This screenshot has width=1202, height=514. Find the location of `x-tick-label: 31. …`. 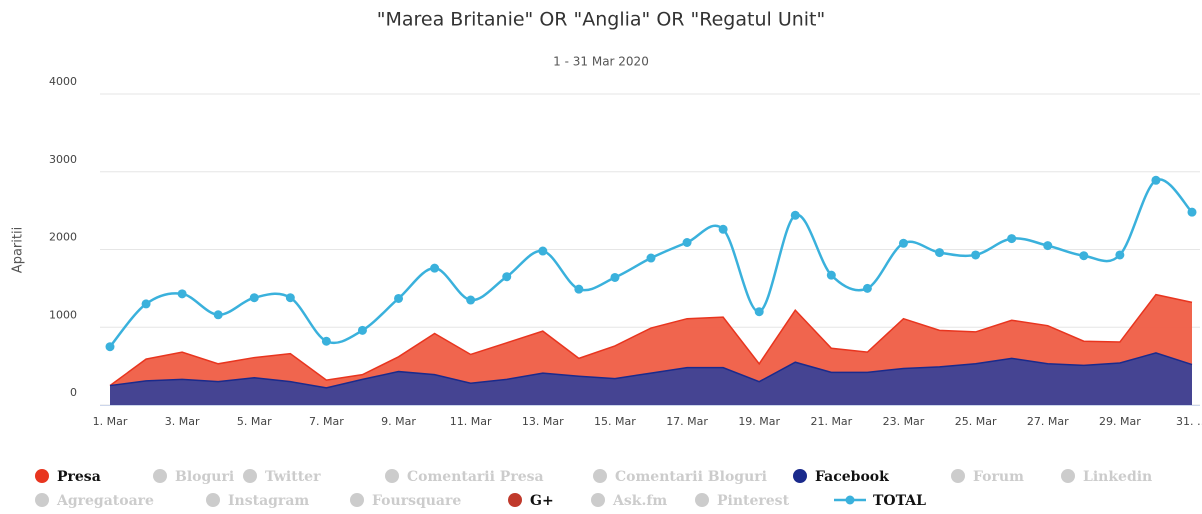

x-tick-label: 31. … is located at coordinates (1189, 421).